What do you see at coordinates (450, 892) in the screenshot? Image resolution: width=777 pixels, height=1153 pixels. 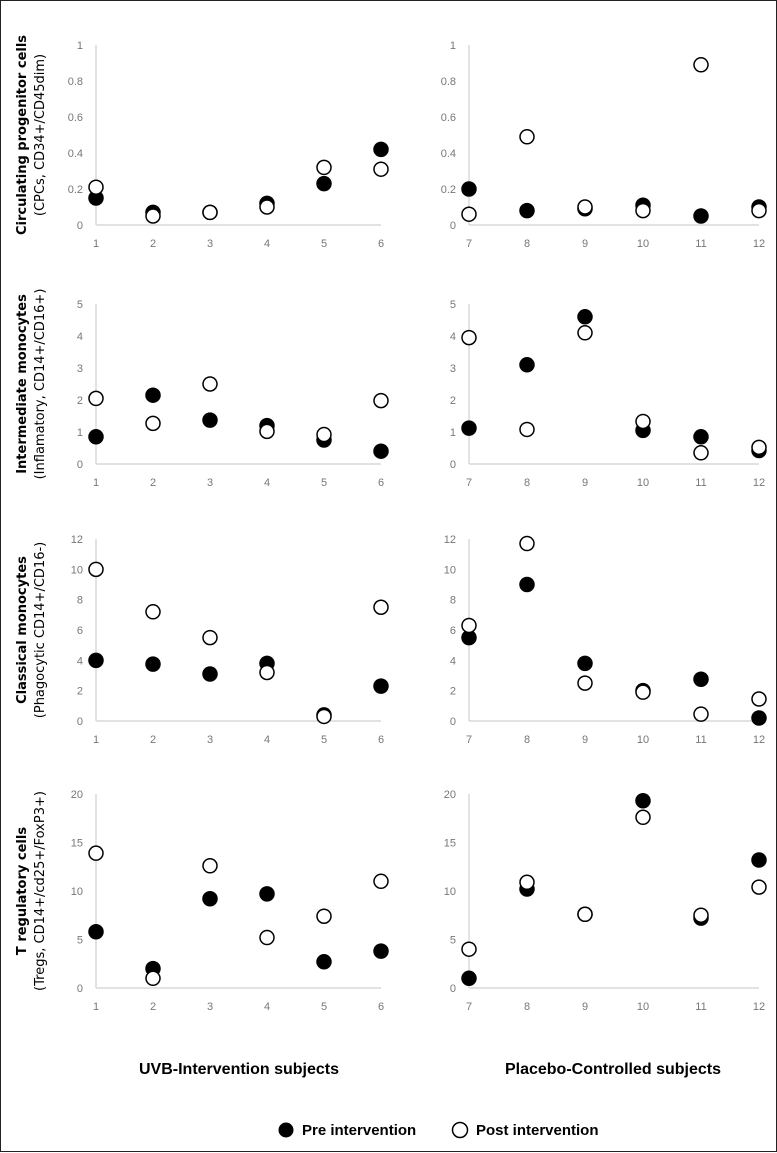 I see `y-tick-label: 10` at bounding box center [450, 892].